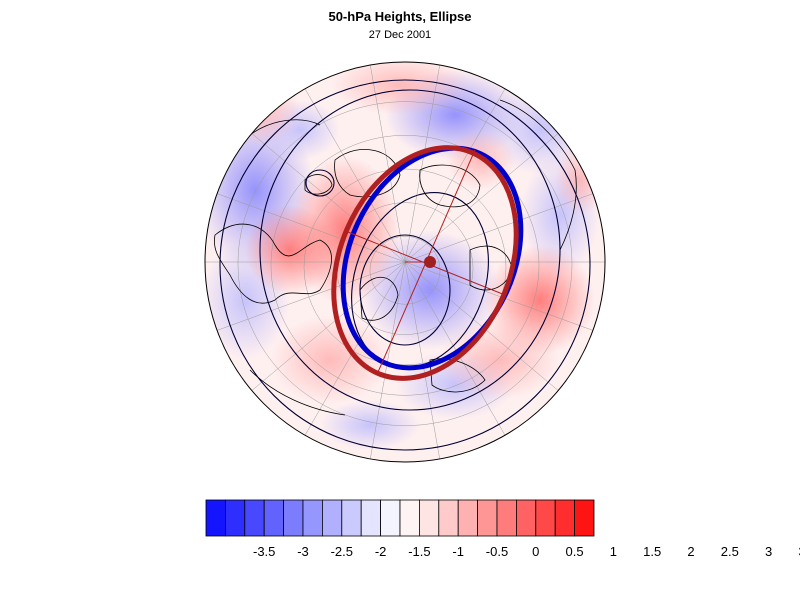 This screenshot has height=600, width=800. What do you see at coordinates (536, 551) in the screenshot?
I see `colorbar-tick-label: 0` at bounding box center [536, 551].